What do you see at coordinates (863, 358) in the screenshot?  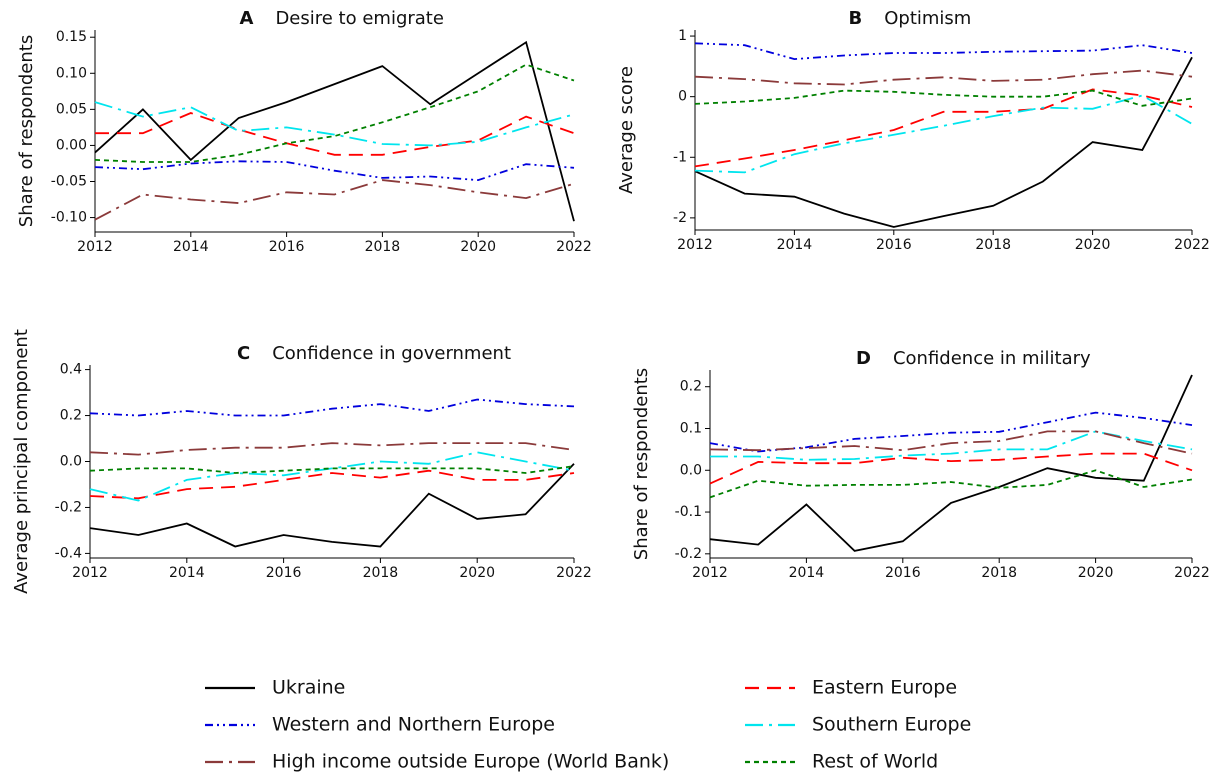 I see `panel-label: D` at bounding box center [863, 358].